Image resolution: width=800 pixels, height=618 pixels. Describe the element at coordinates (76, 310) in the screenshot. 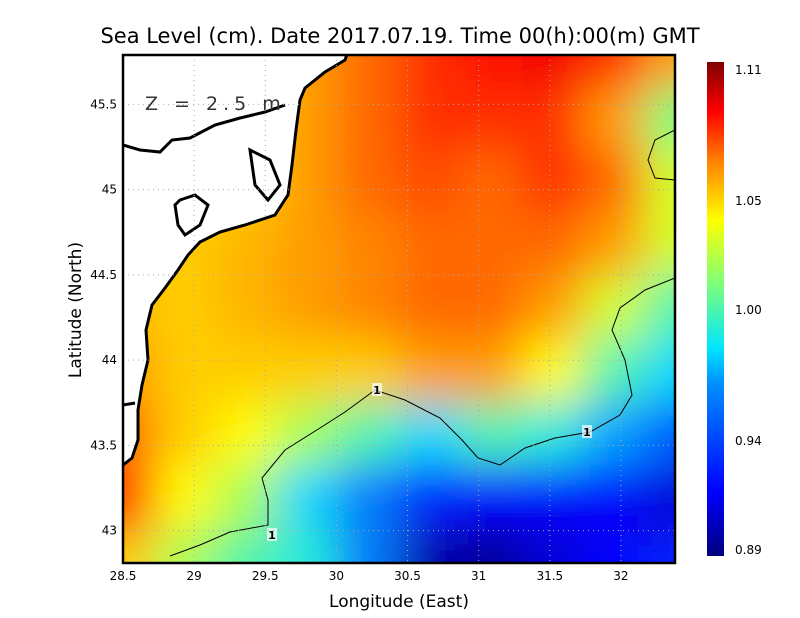

I see `y-axis-label: Latitude (North)` at that location.